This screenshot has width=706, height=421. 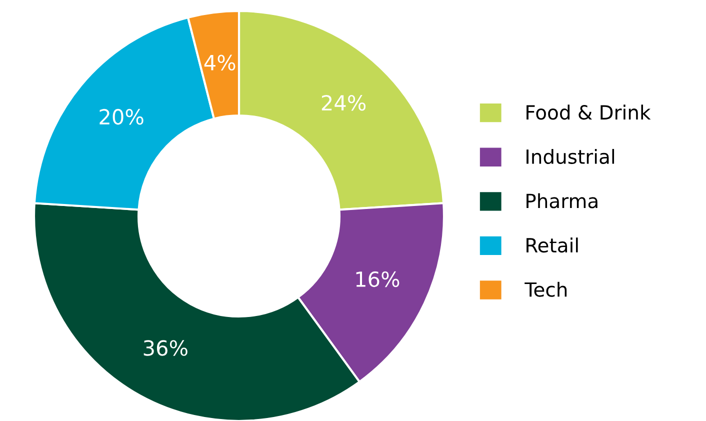 I want to click on data-label: 20%, so click(x=122, y=116).